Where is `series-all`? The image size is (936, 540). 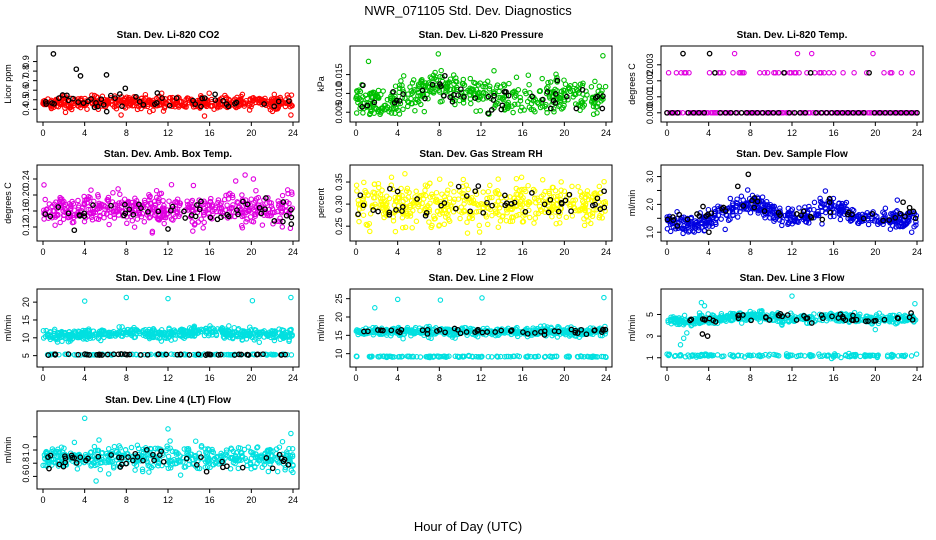
series-all is located at coordinates (792, 83).